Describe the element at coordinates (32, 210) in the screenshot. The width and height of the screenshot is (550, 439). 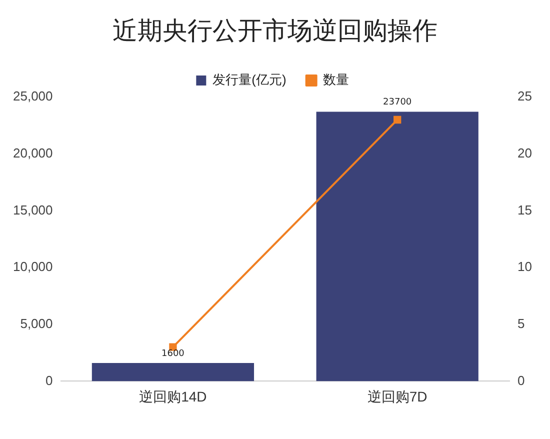
I see `y-tick-label: 15,000` at that location.